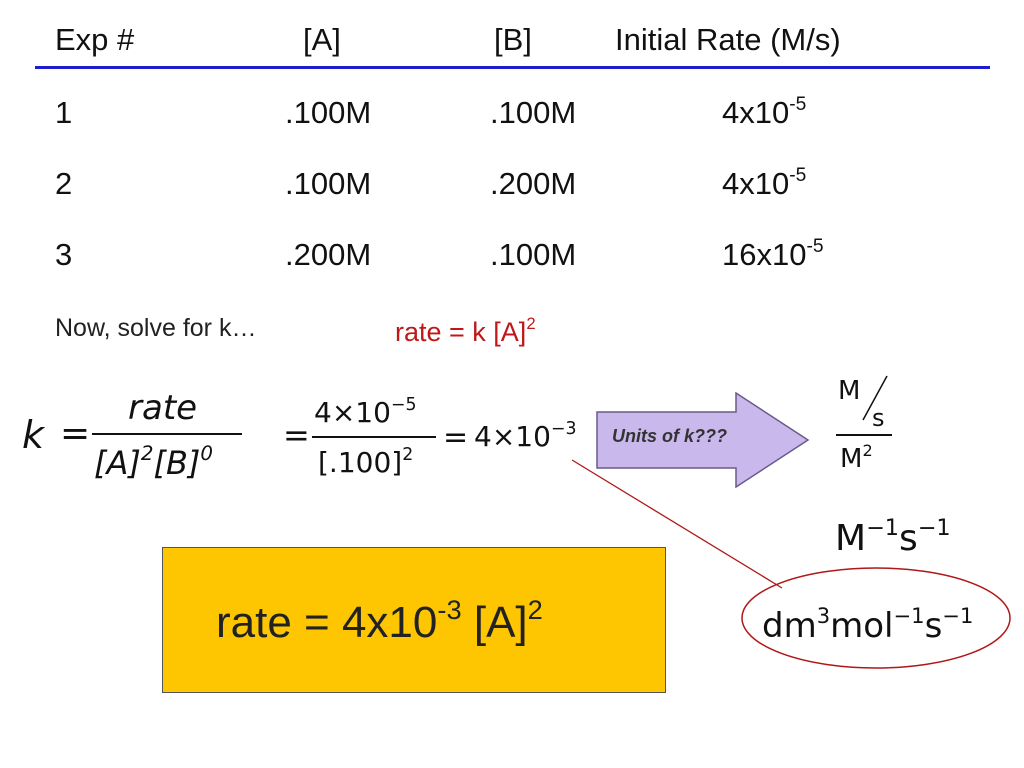 This screenshot has width=1024, height=768. What do you see at coordinates (33, 435) in the screenshot?
I see `k-symbol: k` at bounding box center [33, 435].